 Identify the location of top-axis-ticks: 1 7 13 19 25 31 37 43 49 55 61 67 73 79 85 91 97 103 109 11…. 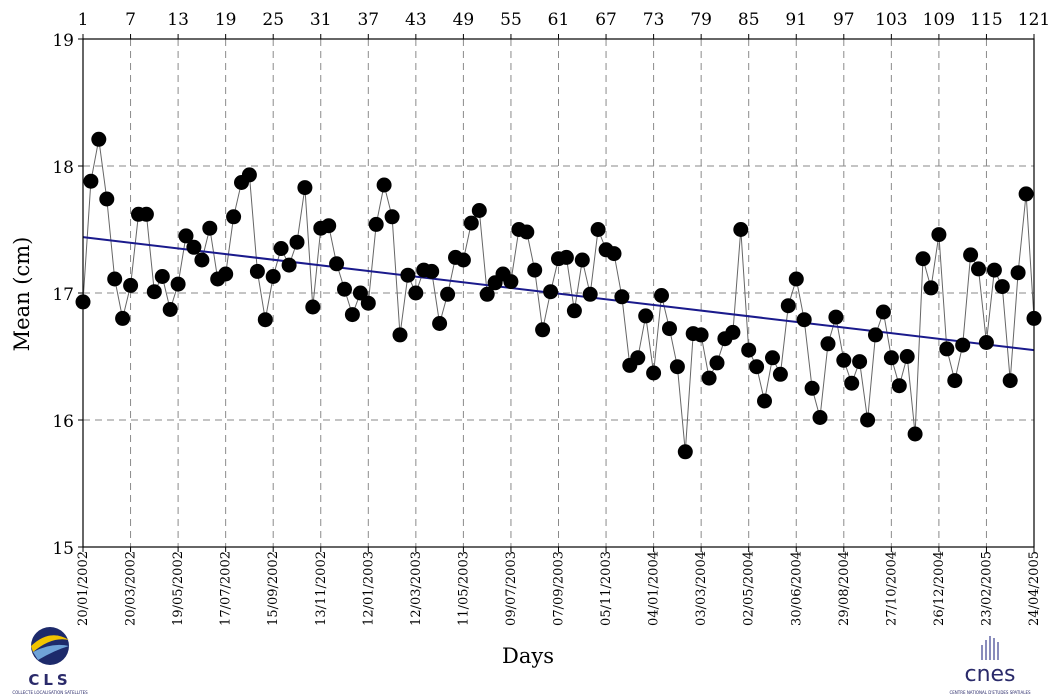
(564, 24).